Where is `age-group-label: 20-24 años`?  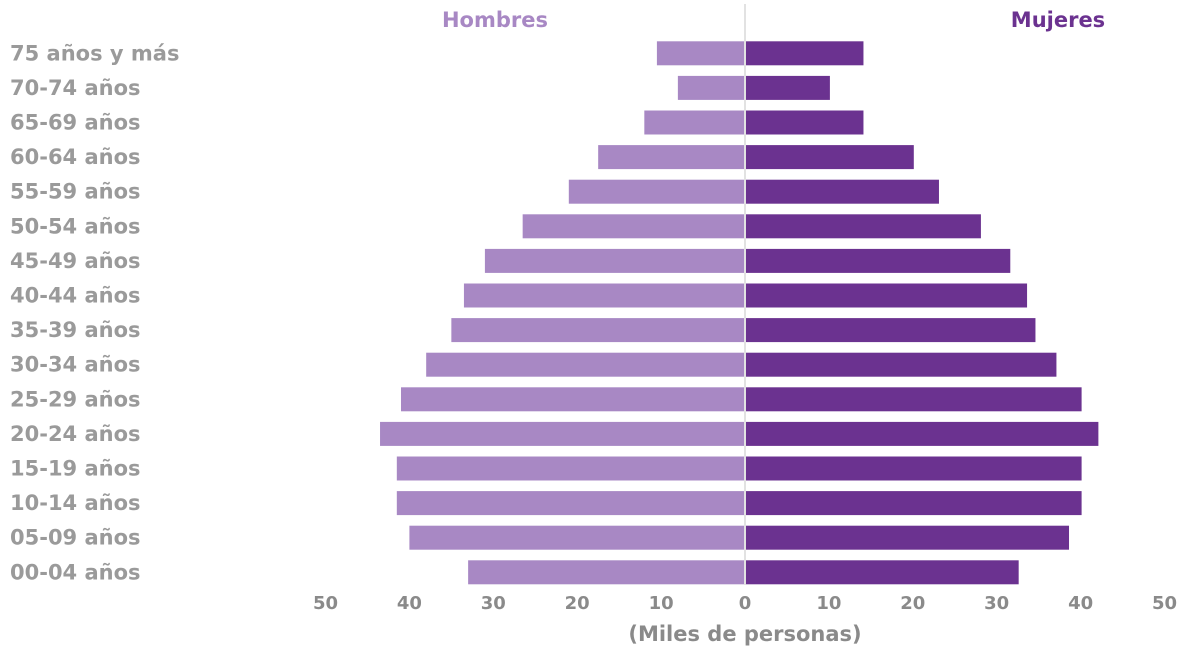
age-group-label: 20-24 años is located at coordinates (75, 434).